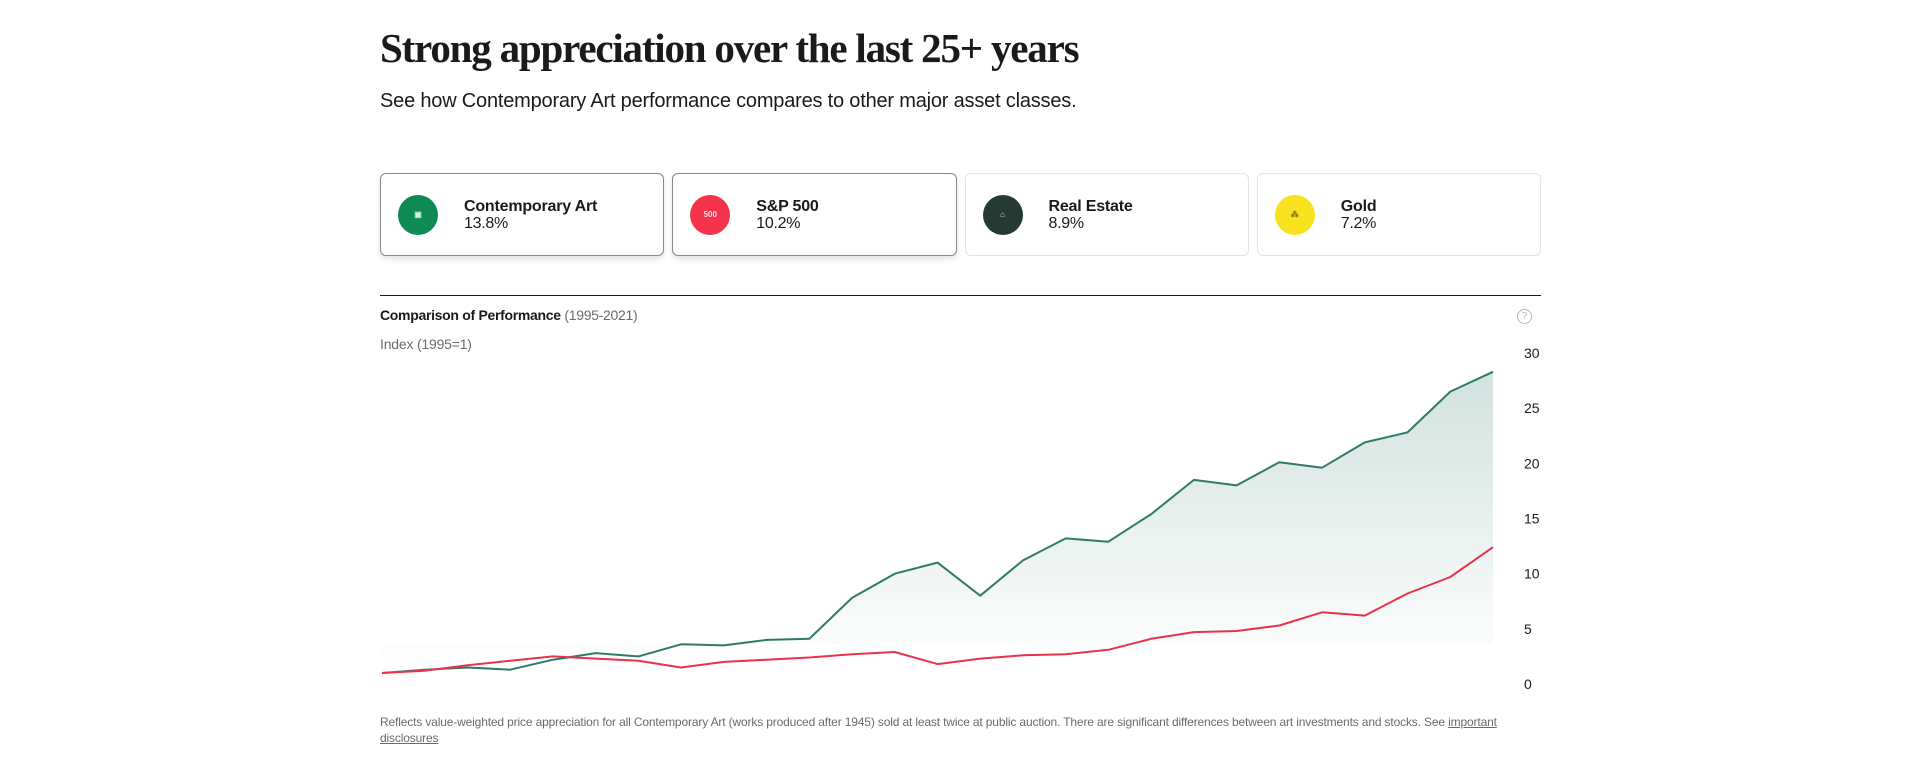 Image resolution: width=1919 pixels, height=782 pixels. What do you see at coordinates (787, 206) in the screenshot?
I see `card-name: S&P 500` at bounding box center [787, 206].